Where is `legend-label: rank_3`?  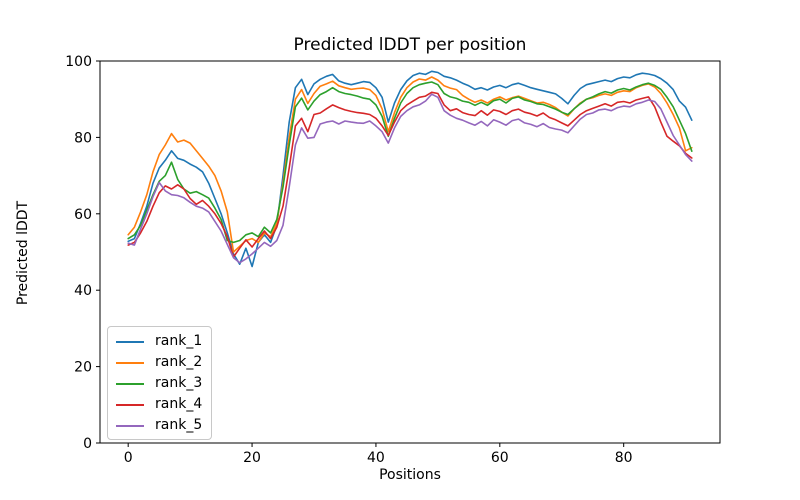
legend-label: rank_3 is located at coordinates (179, 383).